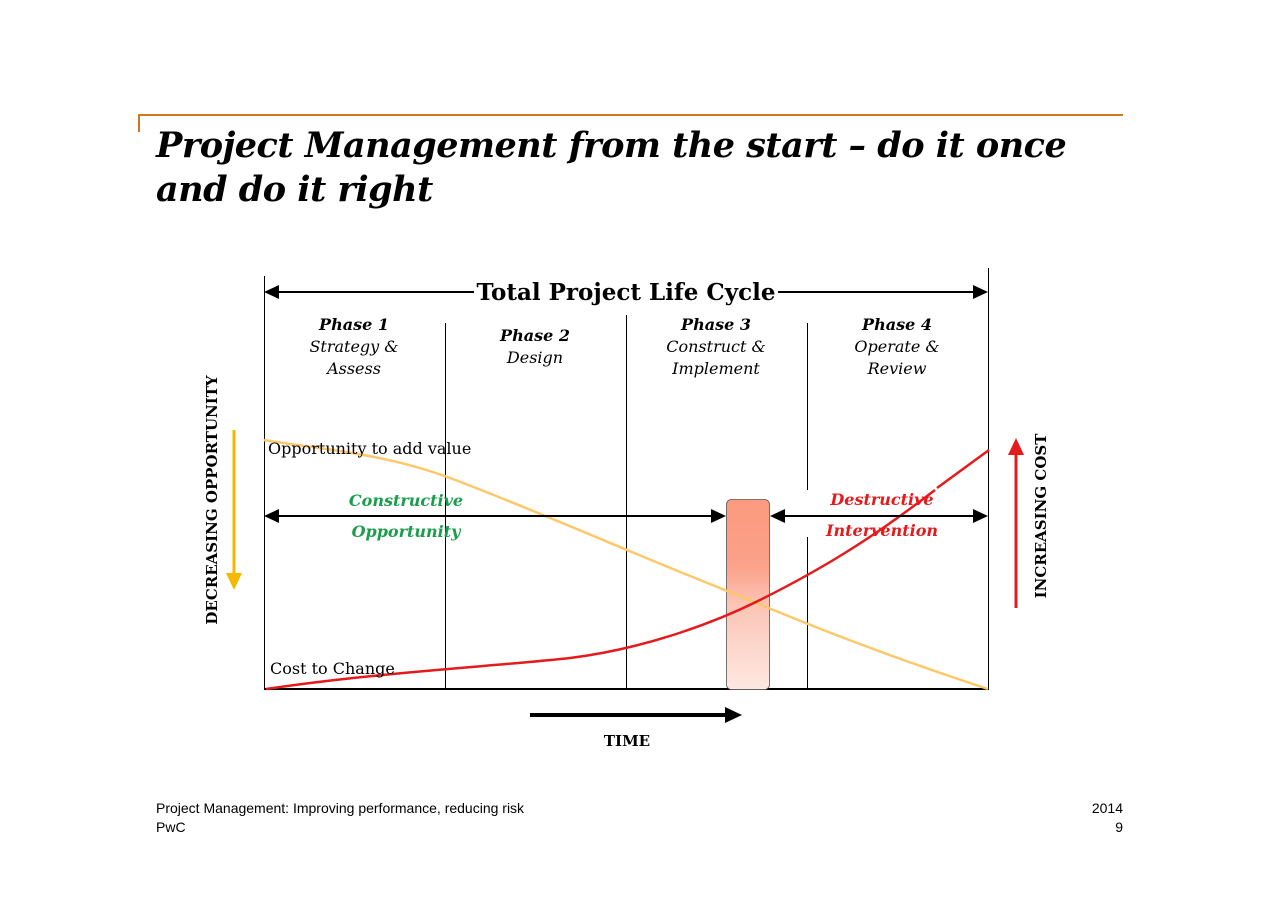  What do you see at coordinates (353, 346) in the screenshot?
I see `phase-1-desc-line1: Strategy &` at bounding box center [353, 346].